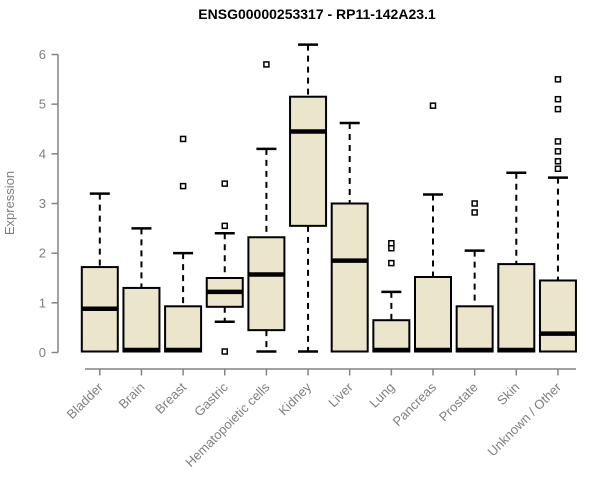  Describe the element at coordinates (42, 352) in the screenshot. I see `y-tick-label: 0` at that location.